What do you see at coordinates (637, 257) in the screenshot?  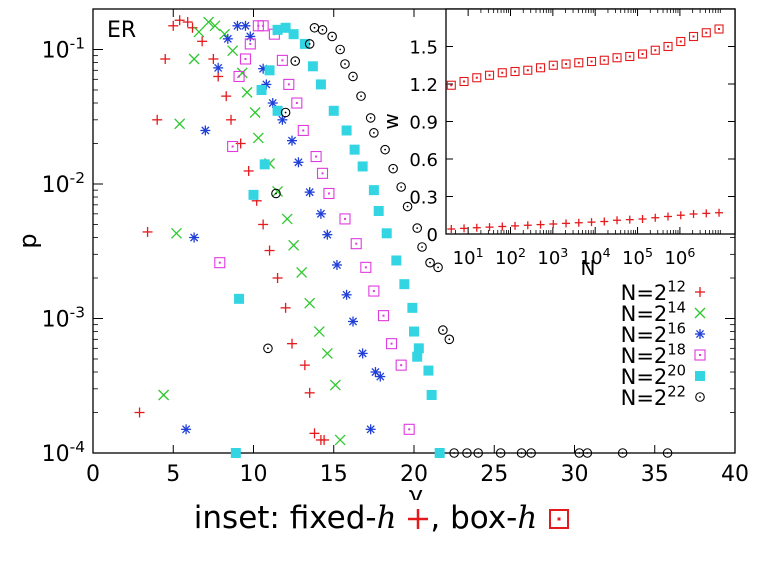 I see `inset-x-tick-label: 10⁵` at bounding box center [637, 257].